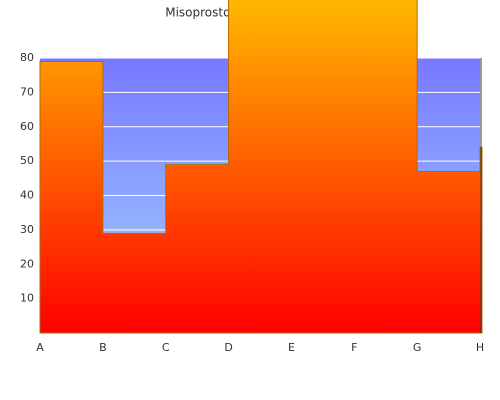 The width and height of the screenshot is (500, 400). I want to click on x-tick-label: H, so click(480, 347).